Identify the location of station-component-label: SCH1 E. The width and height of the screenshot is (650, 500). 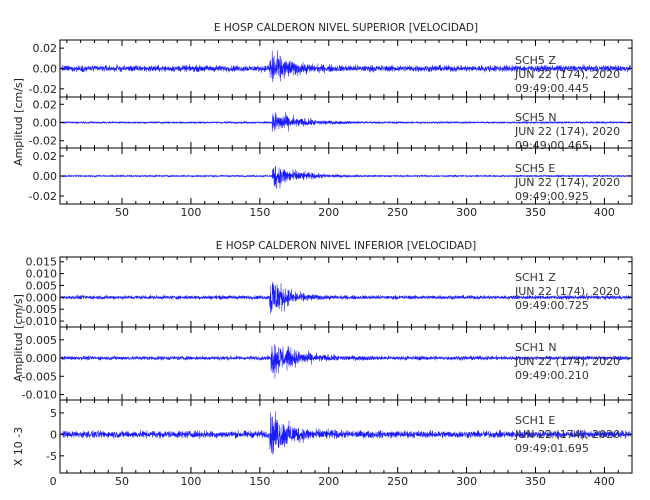
(535, 420).